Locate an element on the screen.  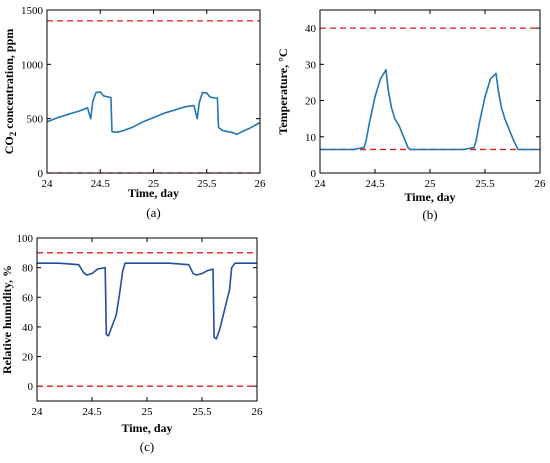
x-tick-label-temperature-4: 26 is located at coordinates (541, 184).